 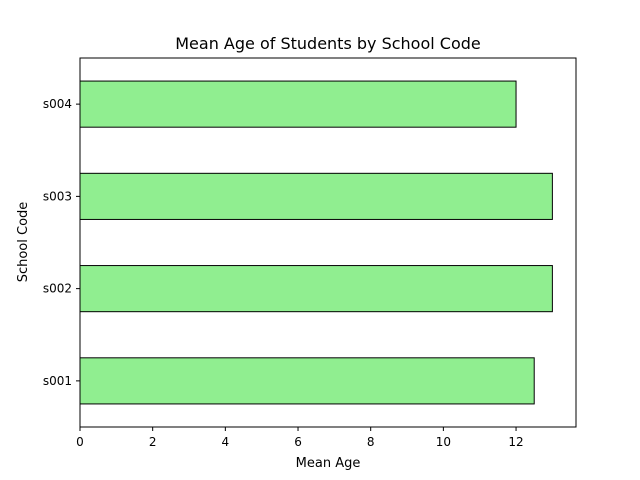 I want to click on x-tick-label-12: 12, so click(x=515, y=442).